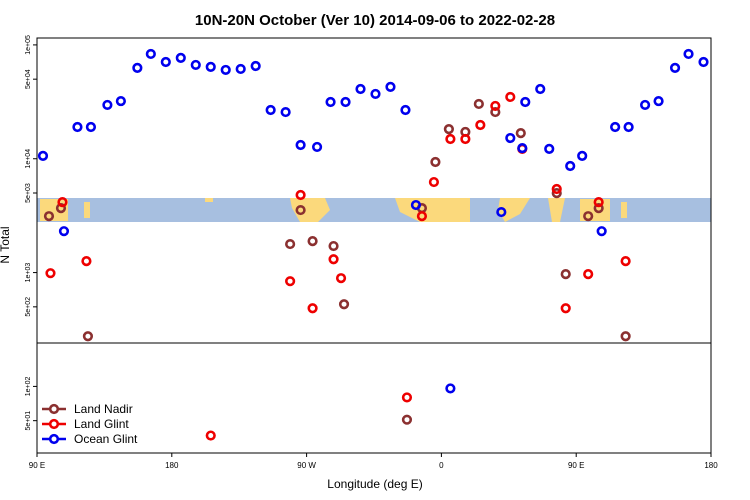 The image size is (750, 500). I want to click on legend-label: Land Nadir, so click(103, 409).